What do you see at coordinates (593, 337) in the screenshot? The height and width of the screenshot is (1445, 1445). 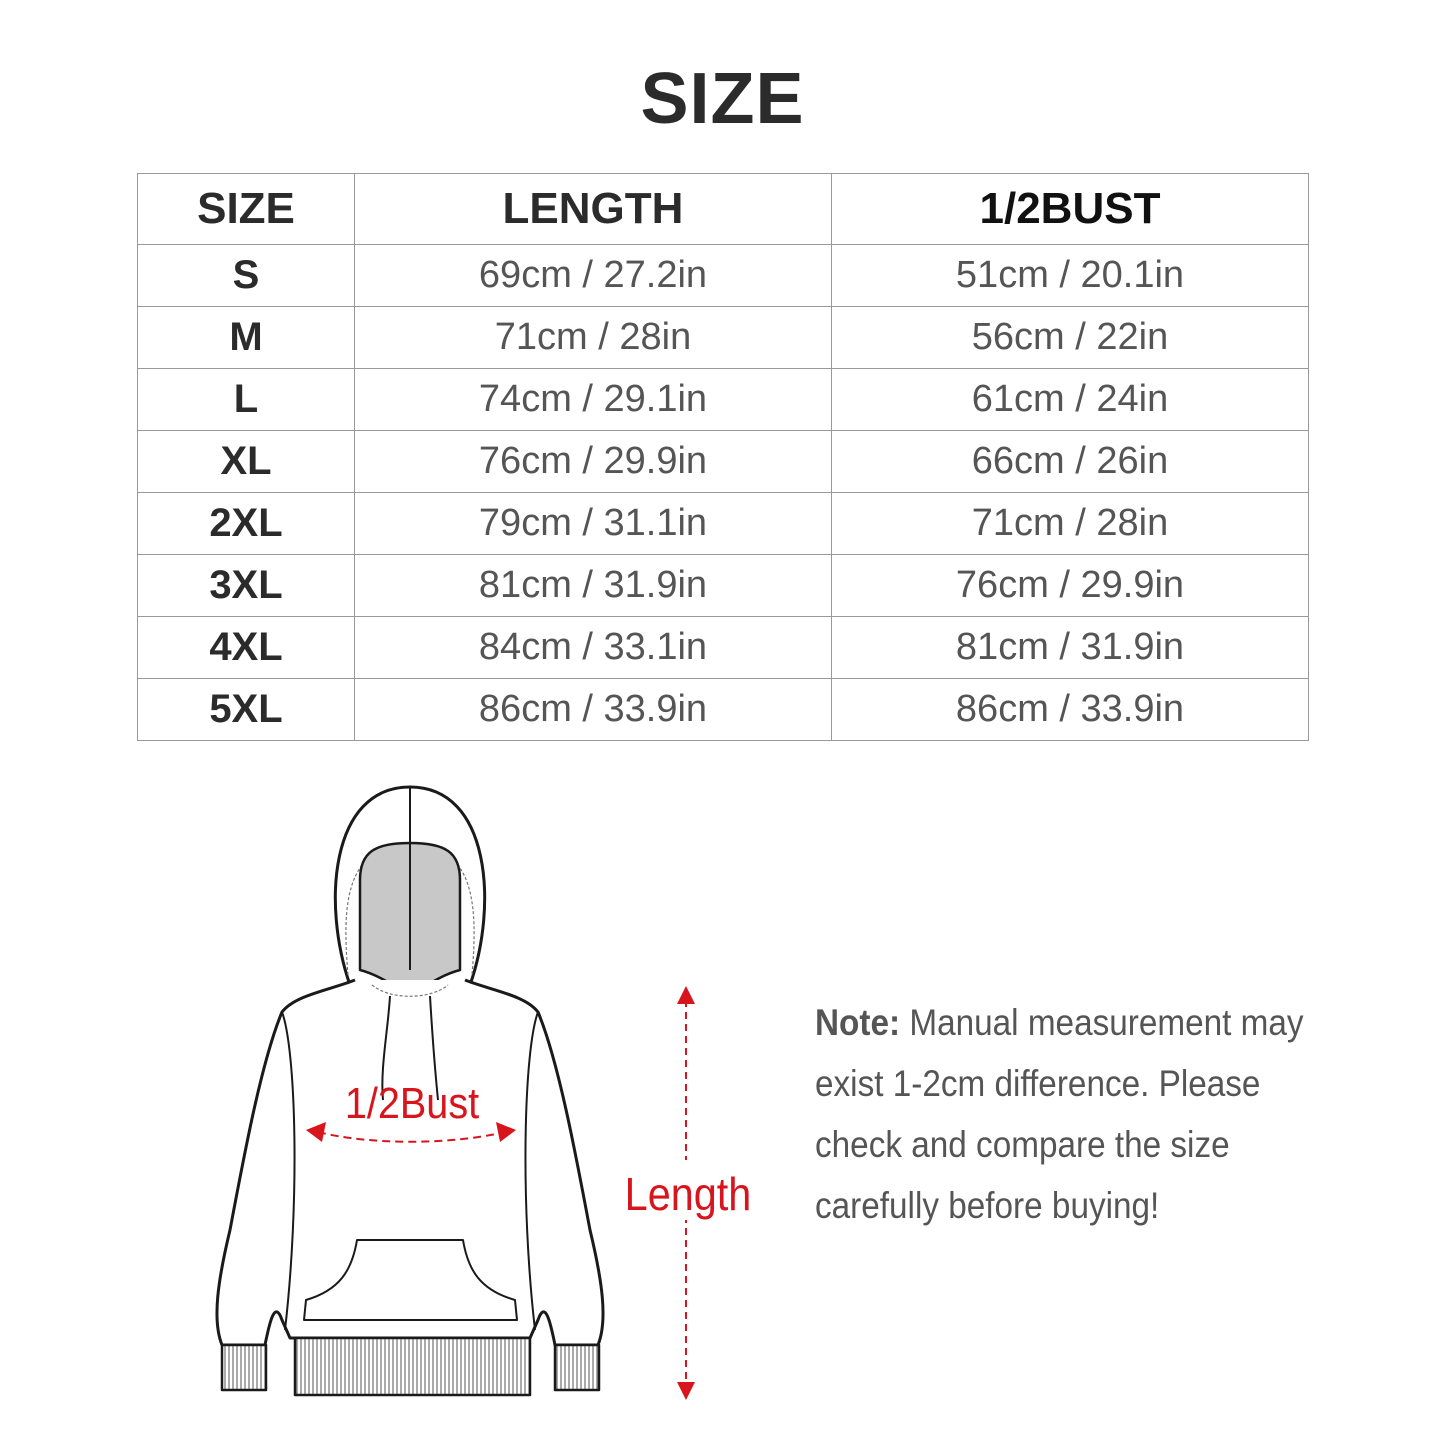 I see `length-cell: 71cm / 28in` at bounding box center [593, 337].